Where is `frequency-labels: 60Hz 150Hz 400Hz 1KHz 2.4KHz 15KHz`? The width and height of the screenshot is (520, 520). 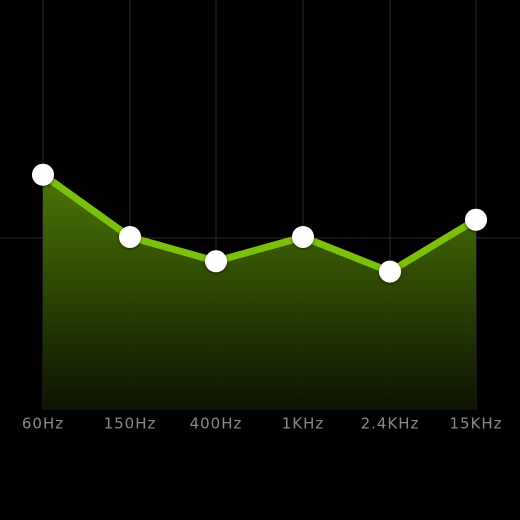
frequency-labels: 60Hz 150Hz 400Hz 1KHz 2.4KHz 15KHz is located at coordinates (262, 424).